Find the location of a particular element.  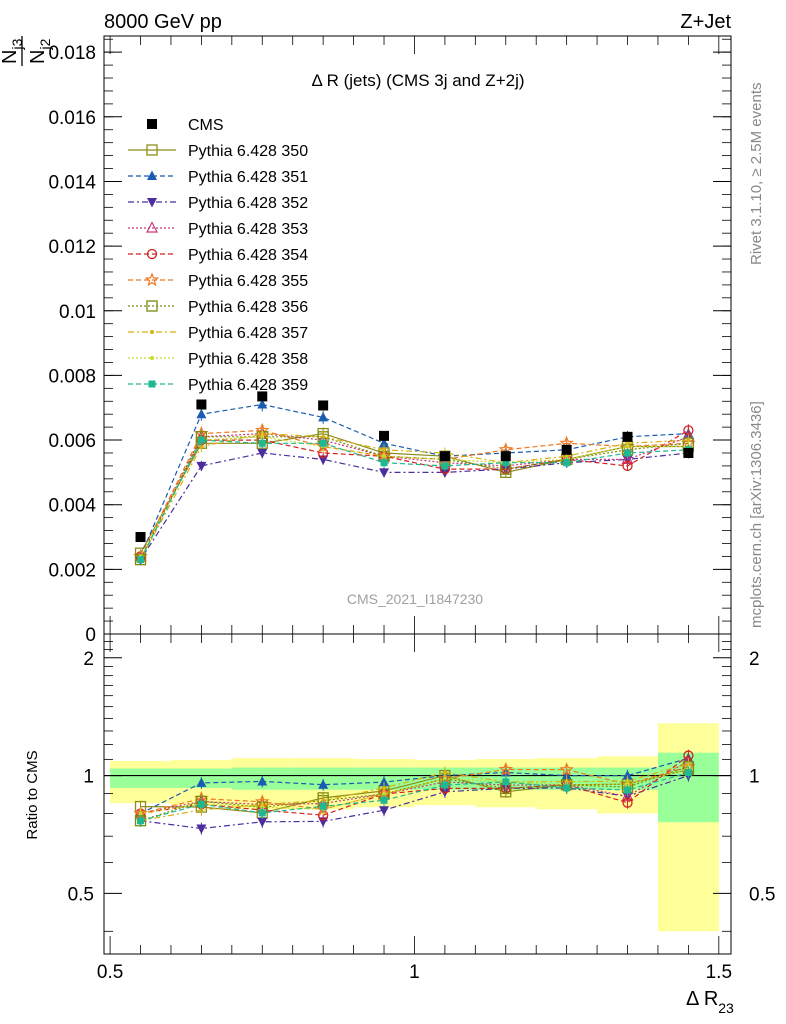

ratio-tick-label: 2 is located at coordinates (88, 659).